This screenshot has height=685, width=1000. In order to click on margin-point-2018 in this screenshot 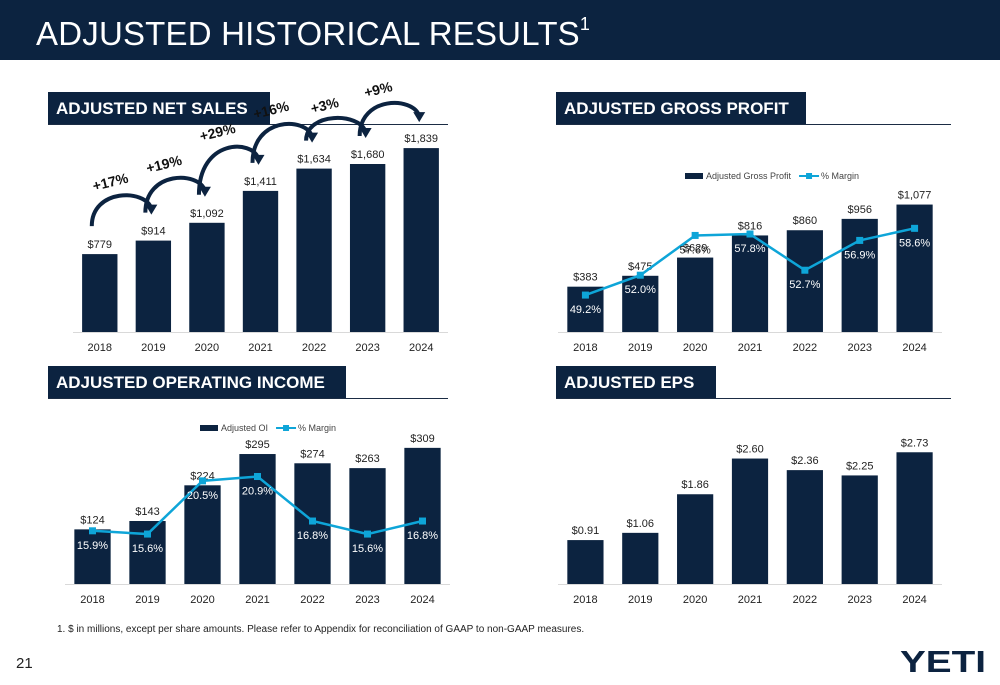, I will do `click(92, 531)`.